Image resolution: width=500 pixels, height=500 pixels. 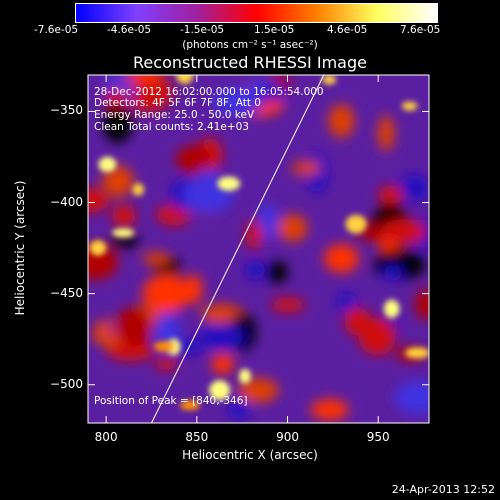 I want to click on y-axis-title: Heliocentric Y (arcsec), so click(x=20, y=248).